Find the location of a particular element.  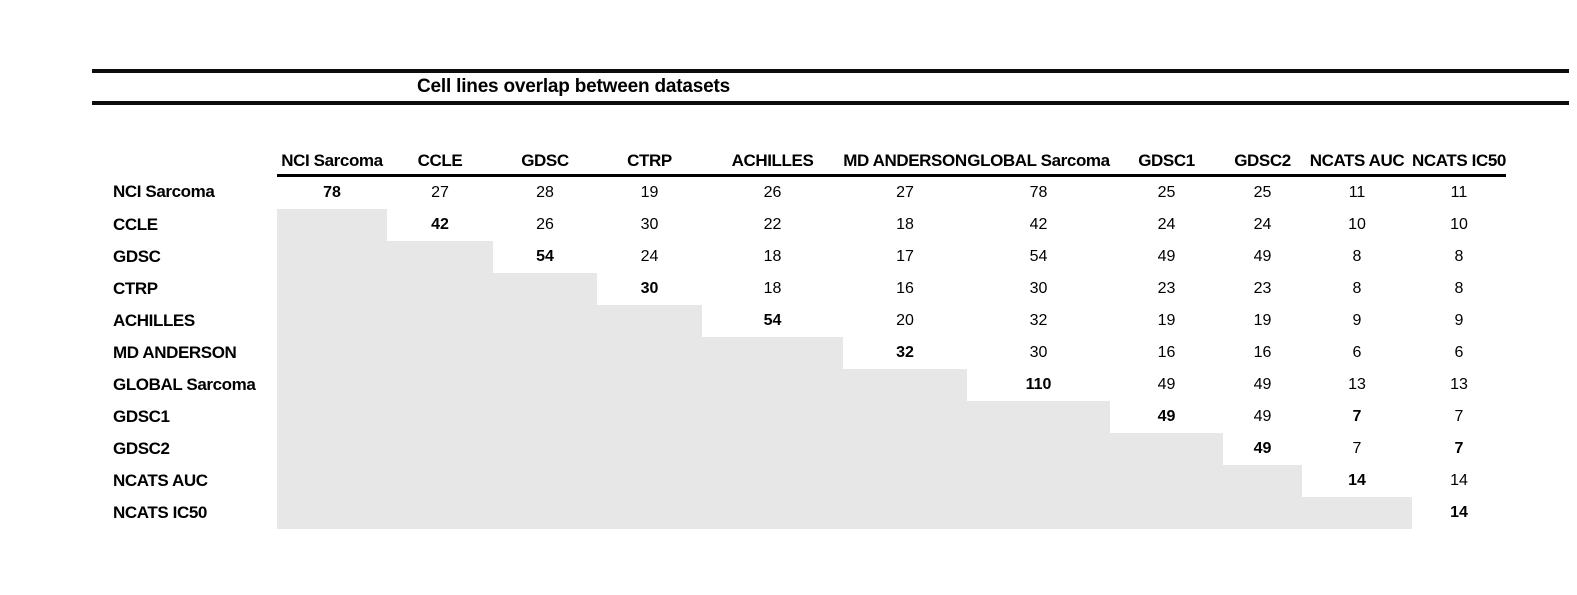

row-label: CTRP is located at coordinates (135, 288).